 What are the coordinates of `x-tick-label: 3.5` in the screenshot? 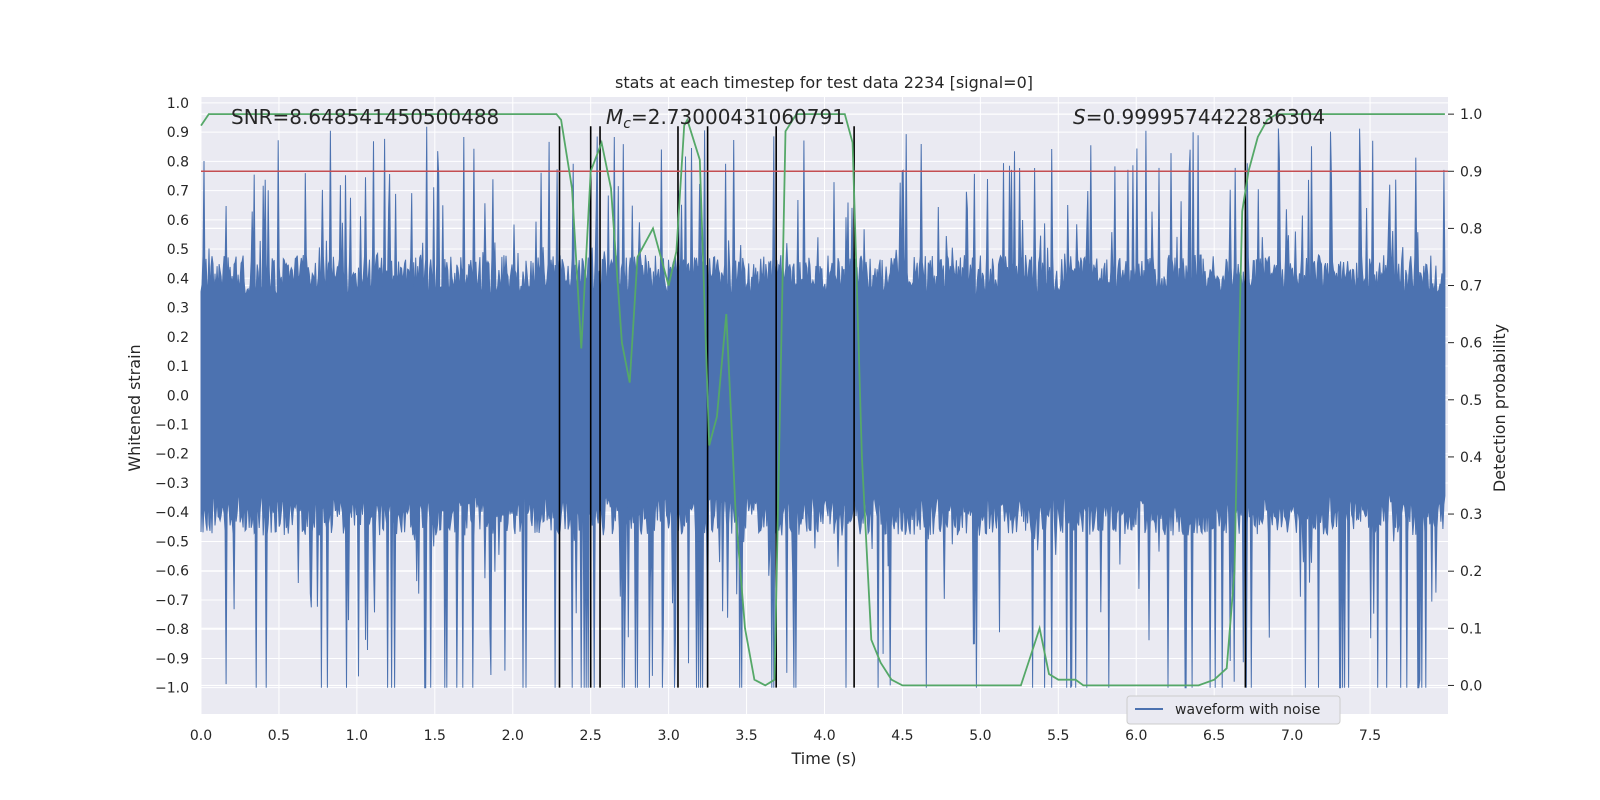 It's located at (746, 736).